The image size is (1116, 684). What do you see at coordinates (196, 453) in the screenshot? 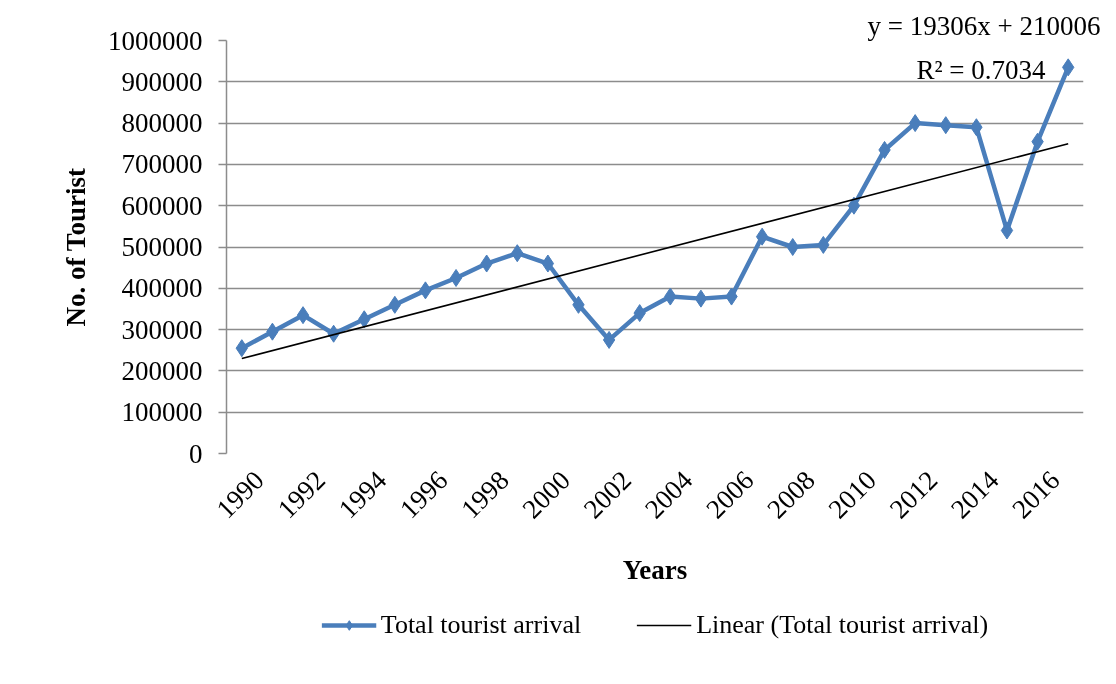
I see `y-tick-label: 0` at bounding box center [196, 453].